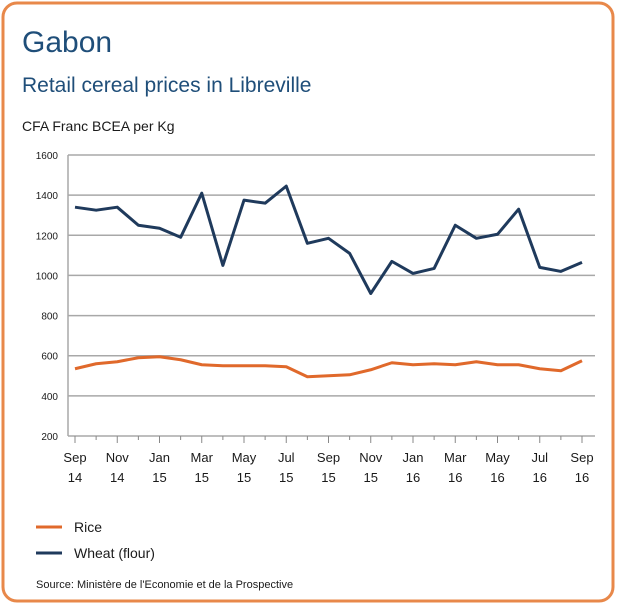  I want to click on legend-label: Wheat (flour), so click(114, 553).